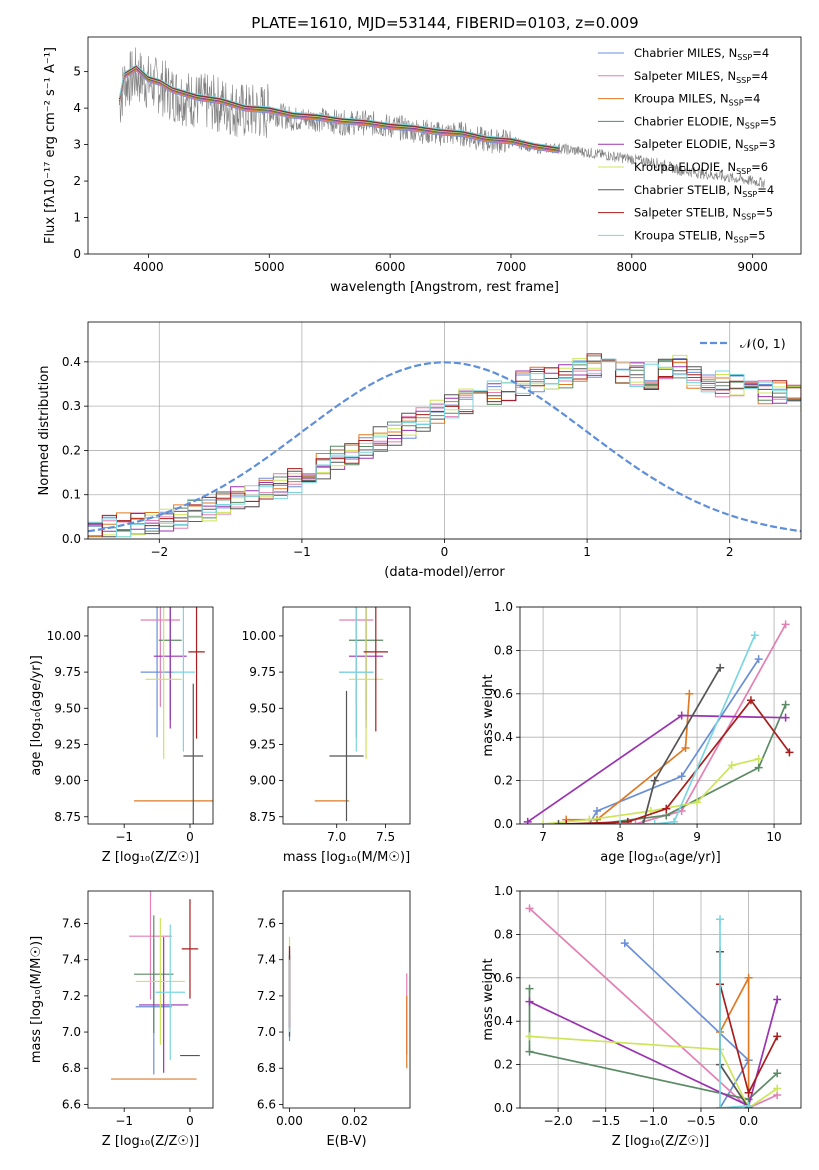 The image size is (819, 1170). What do you see at coordinates (262, 744) in the screenshot?
I see `y-tick-label: 9.25` at bounding box center [262, 744].